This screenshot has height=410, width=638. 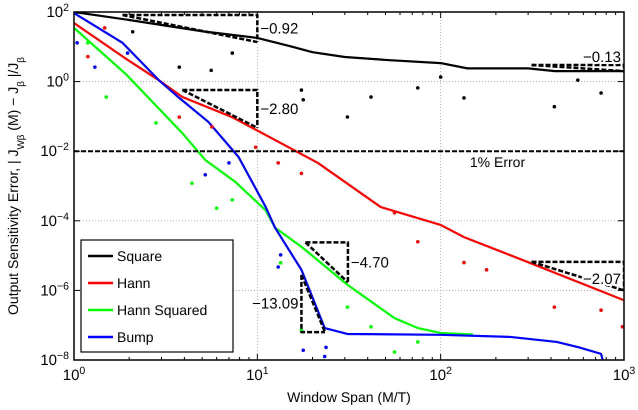 I want to click on y-tick-label: 10$^{−2}$, so click(x=55, y=150).